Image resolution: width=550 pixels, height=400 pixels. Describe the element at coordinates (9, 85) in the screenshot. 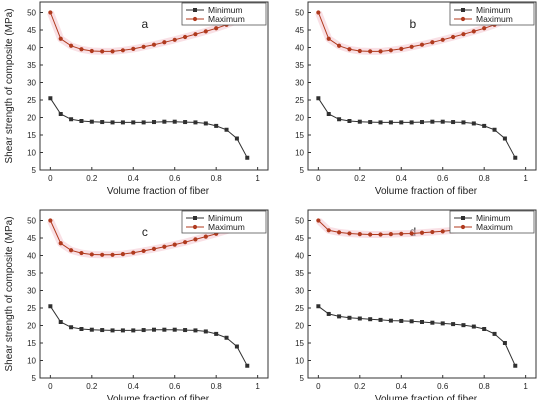

I see `y-axis-title: Shear strength of composite (MPa)` at that location.